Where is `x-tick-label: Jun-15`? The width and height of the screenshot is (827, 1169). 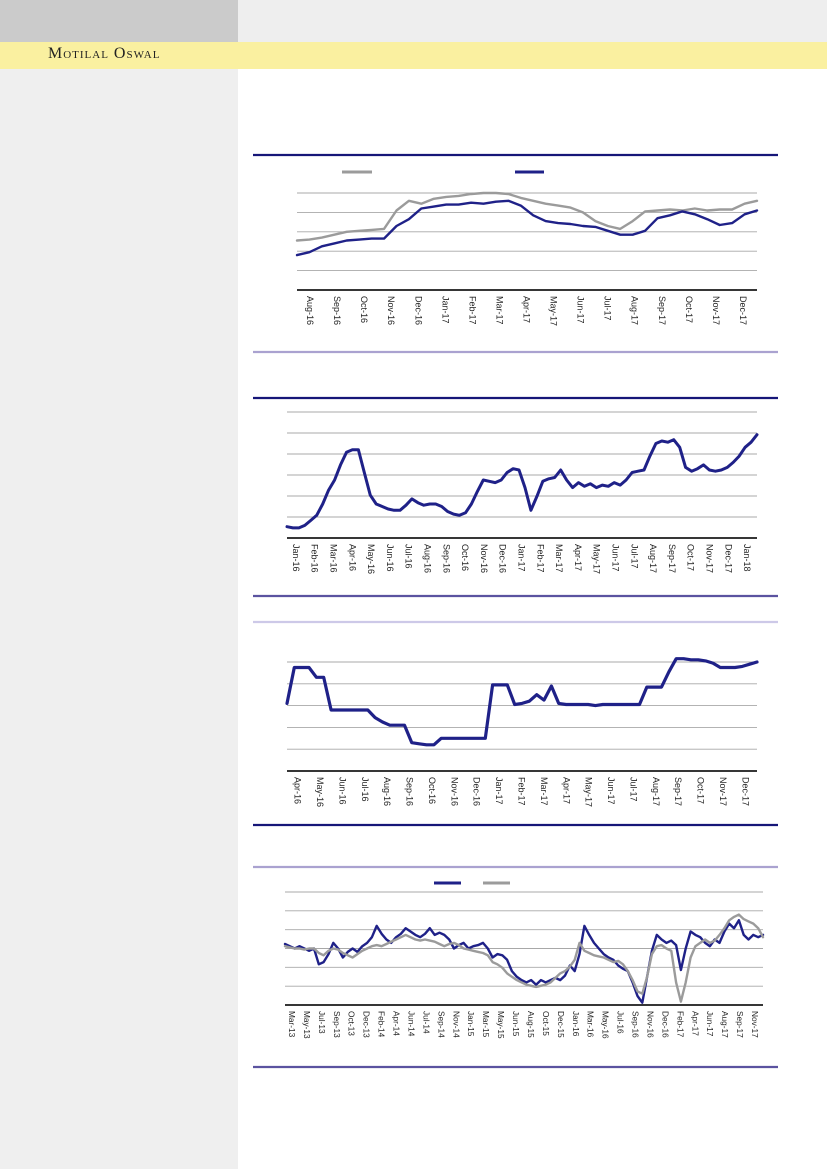
x-tick-label: Jun-15 is located at coordinates (516, 1024).